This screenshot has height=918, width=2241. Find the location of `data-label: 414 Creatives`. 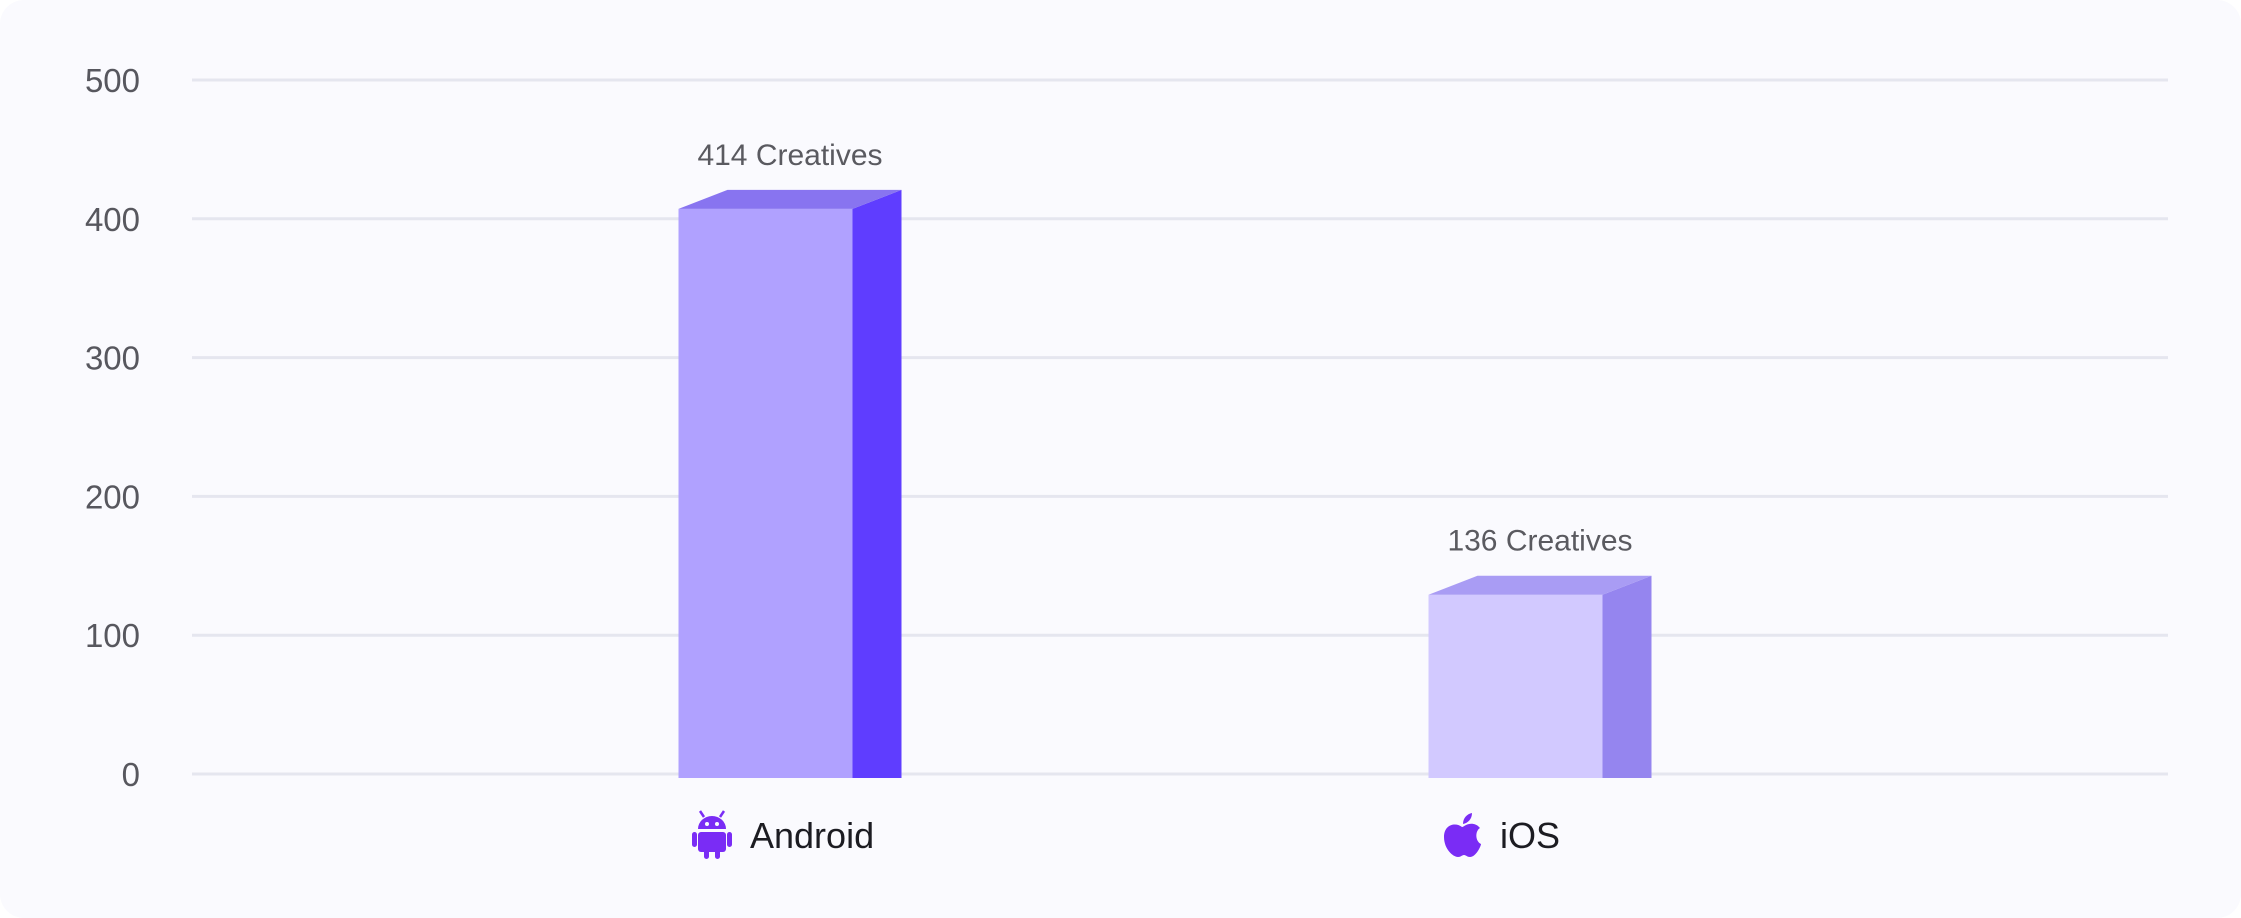

data-label: 414 Creatives is located at coordinates (789, 155).